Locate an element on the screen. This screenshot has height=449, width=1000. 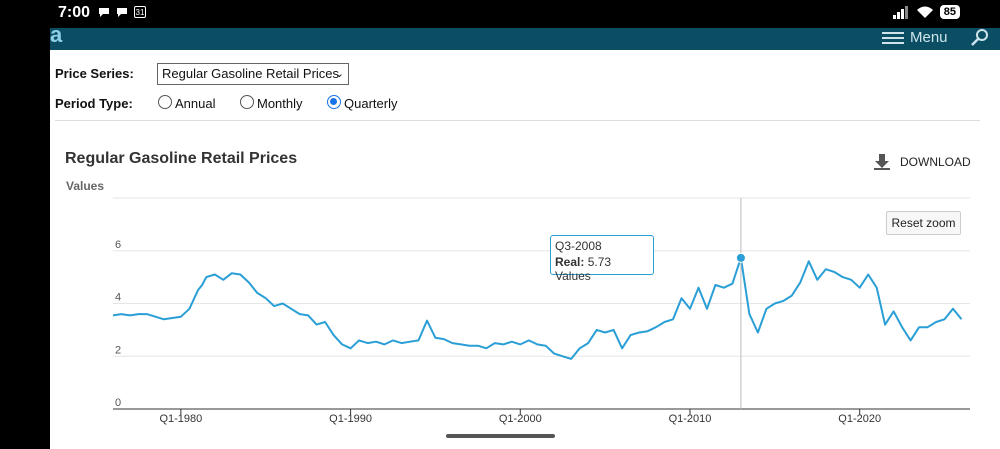
radio-monthly: Monthly is located at coordinates (271, 102).